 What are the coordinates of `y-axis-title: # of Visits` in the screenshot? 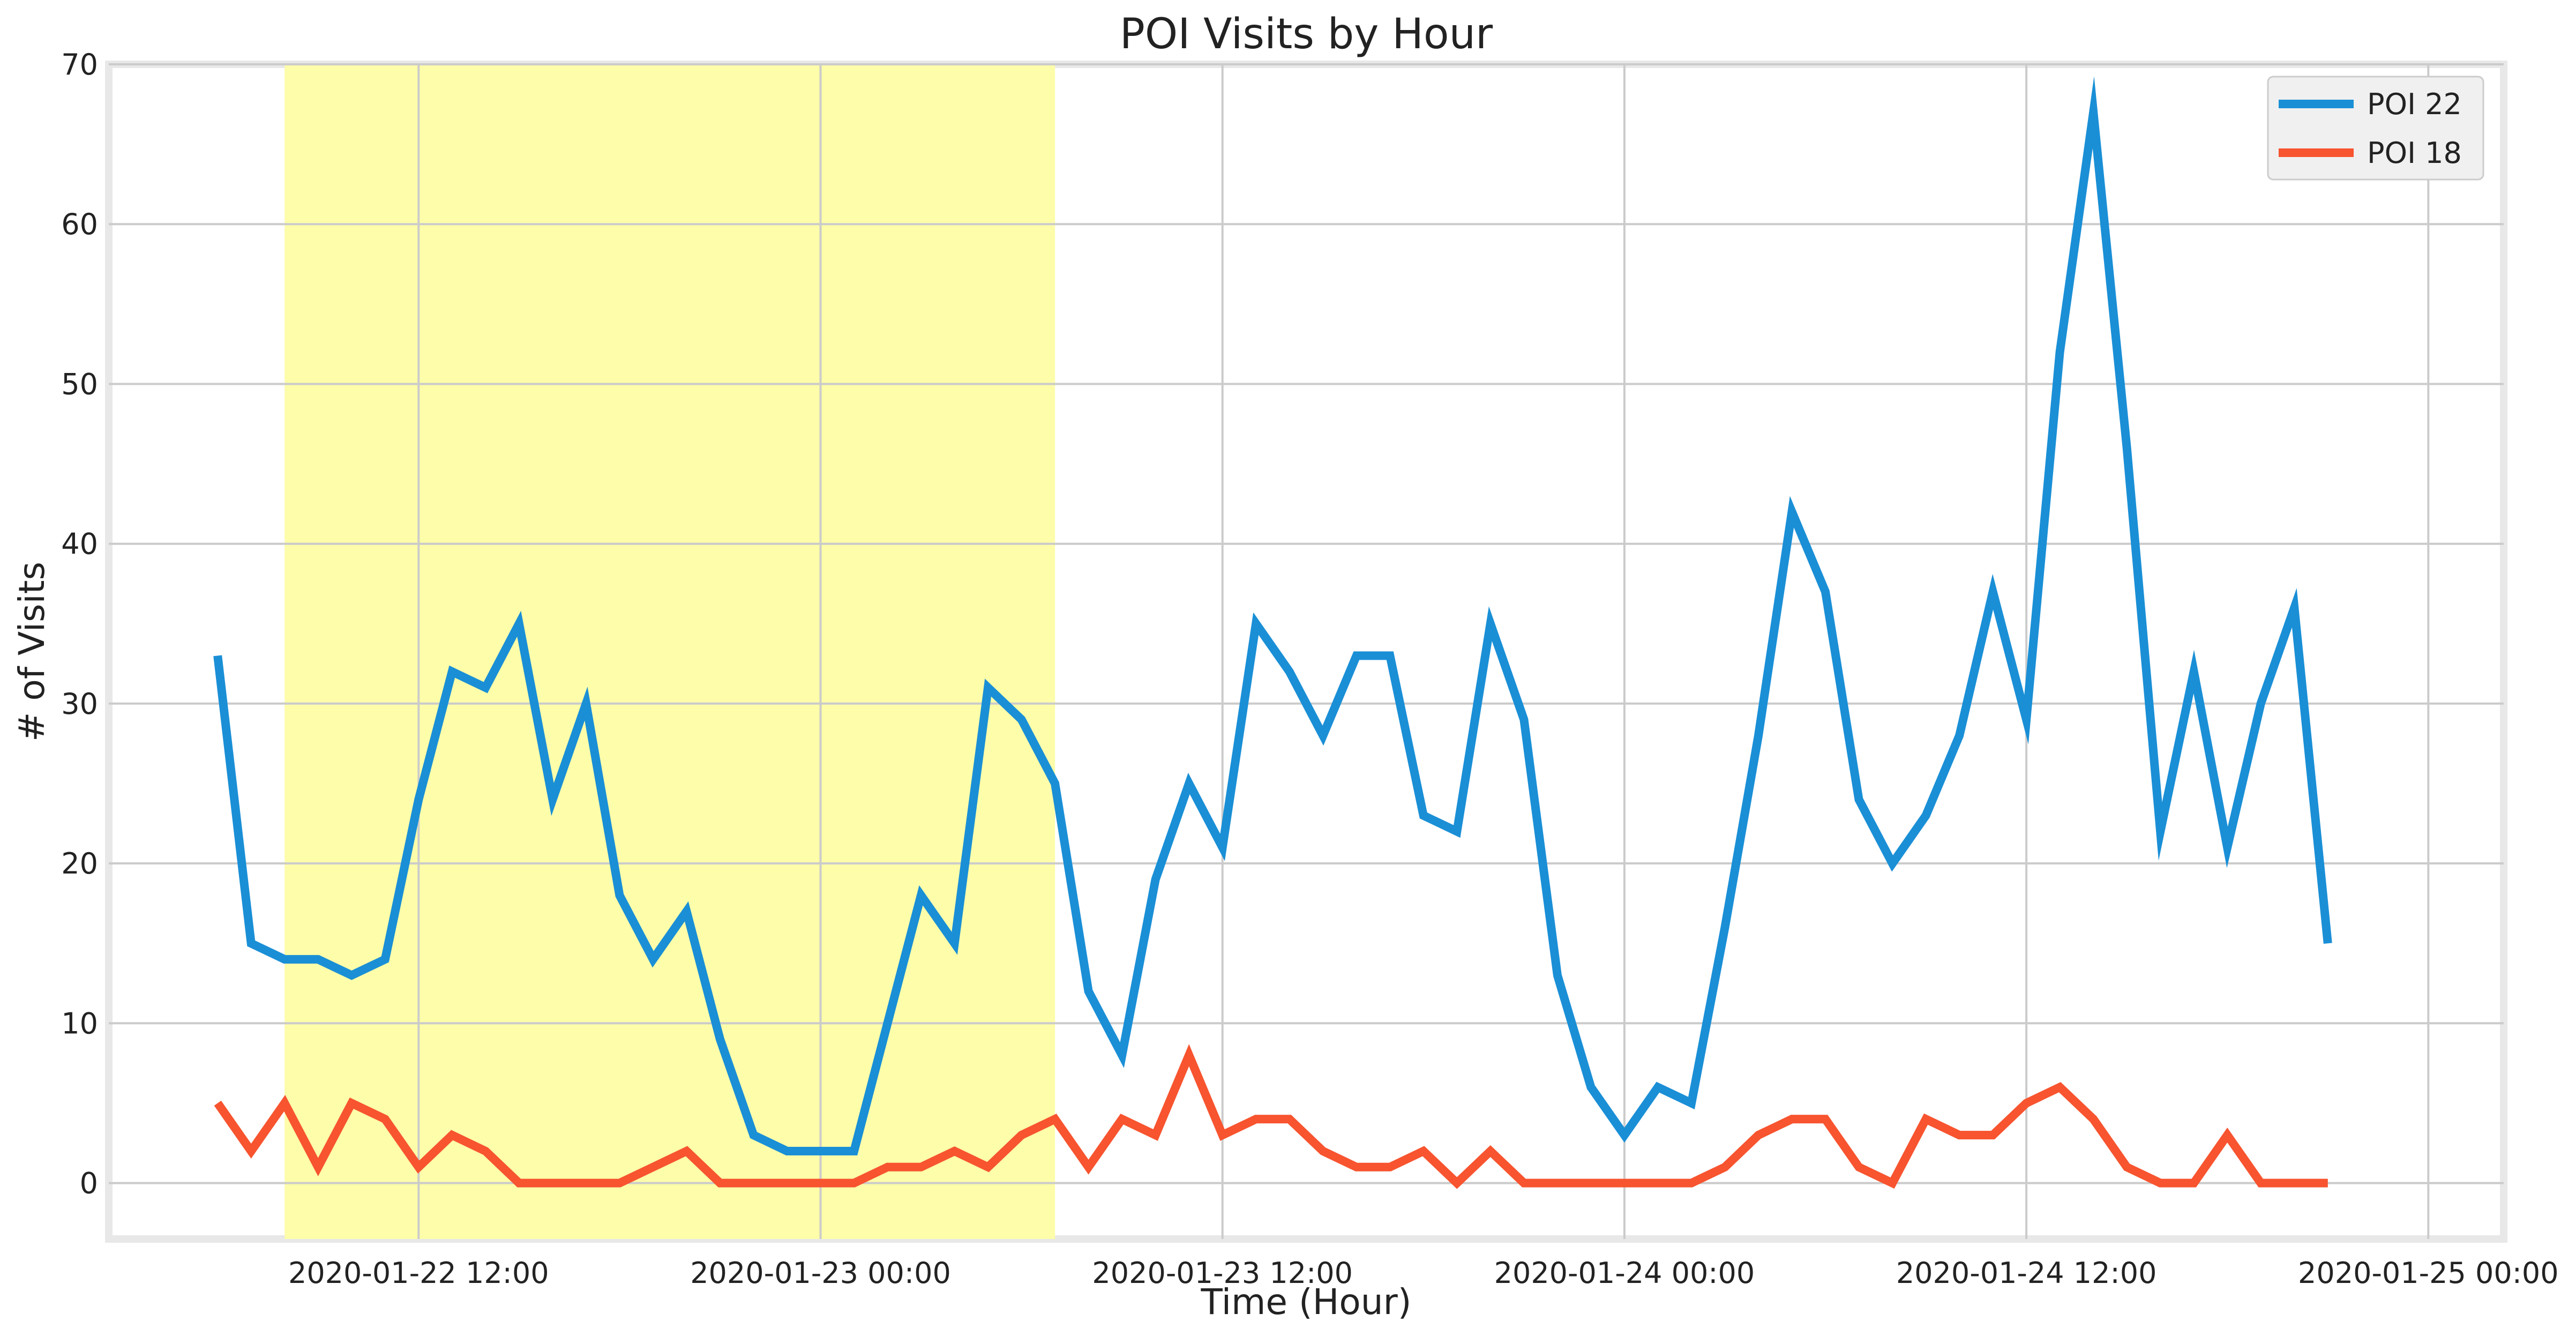 It's located at (32, 652).